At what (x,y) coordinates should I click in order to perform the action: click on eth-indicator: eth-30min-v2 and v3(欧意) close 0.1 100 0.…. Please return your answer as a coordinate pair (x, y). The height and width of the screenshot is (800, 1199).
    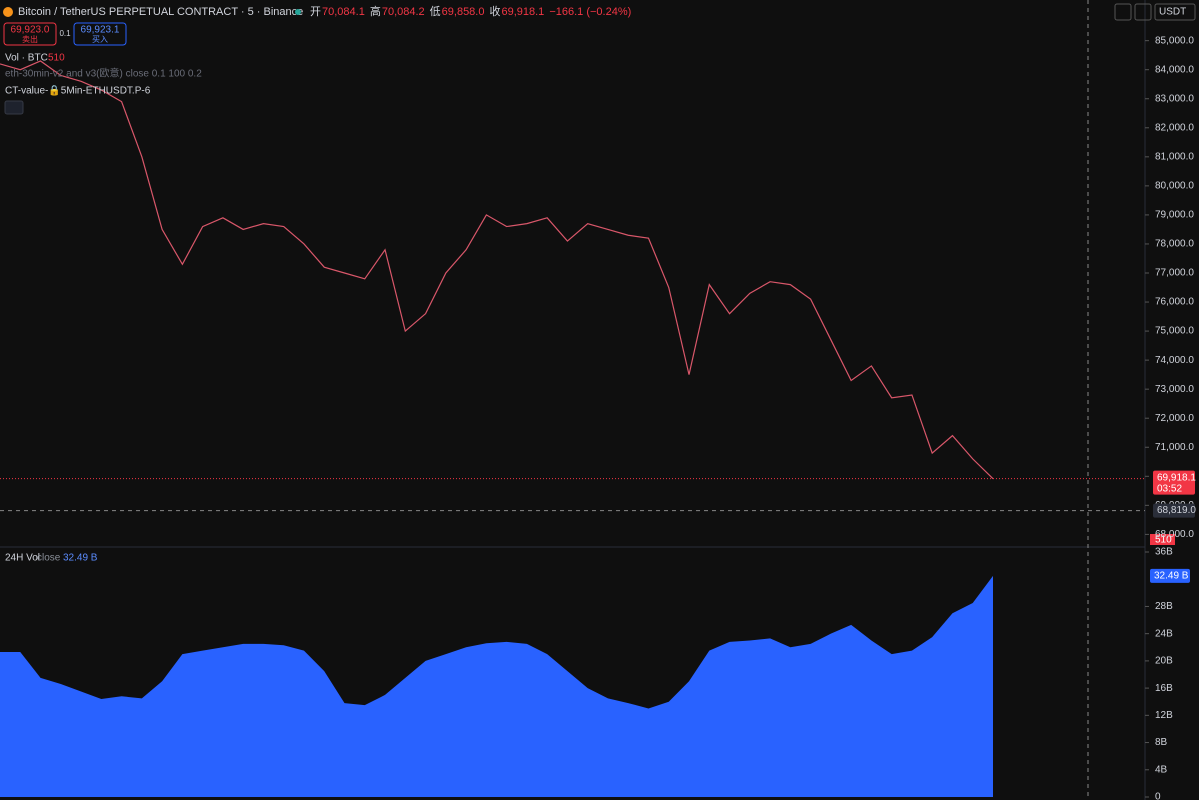
    Looking at the image, I should click on (103, 73).